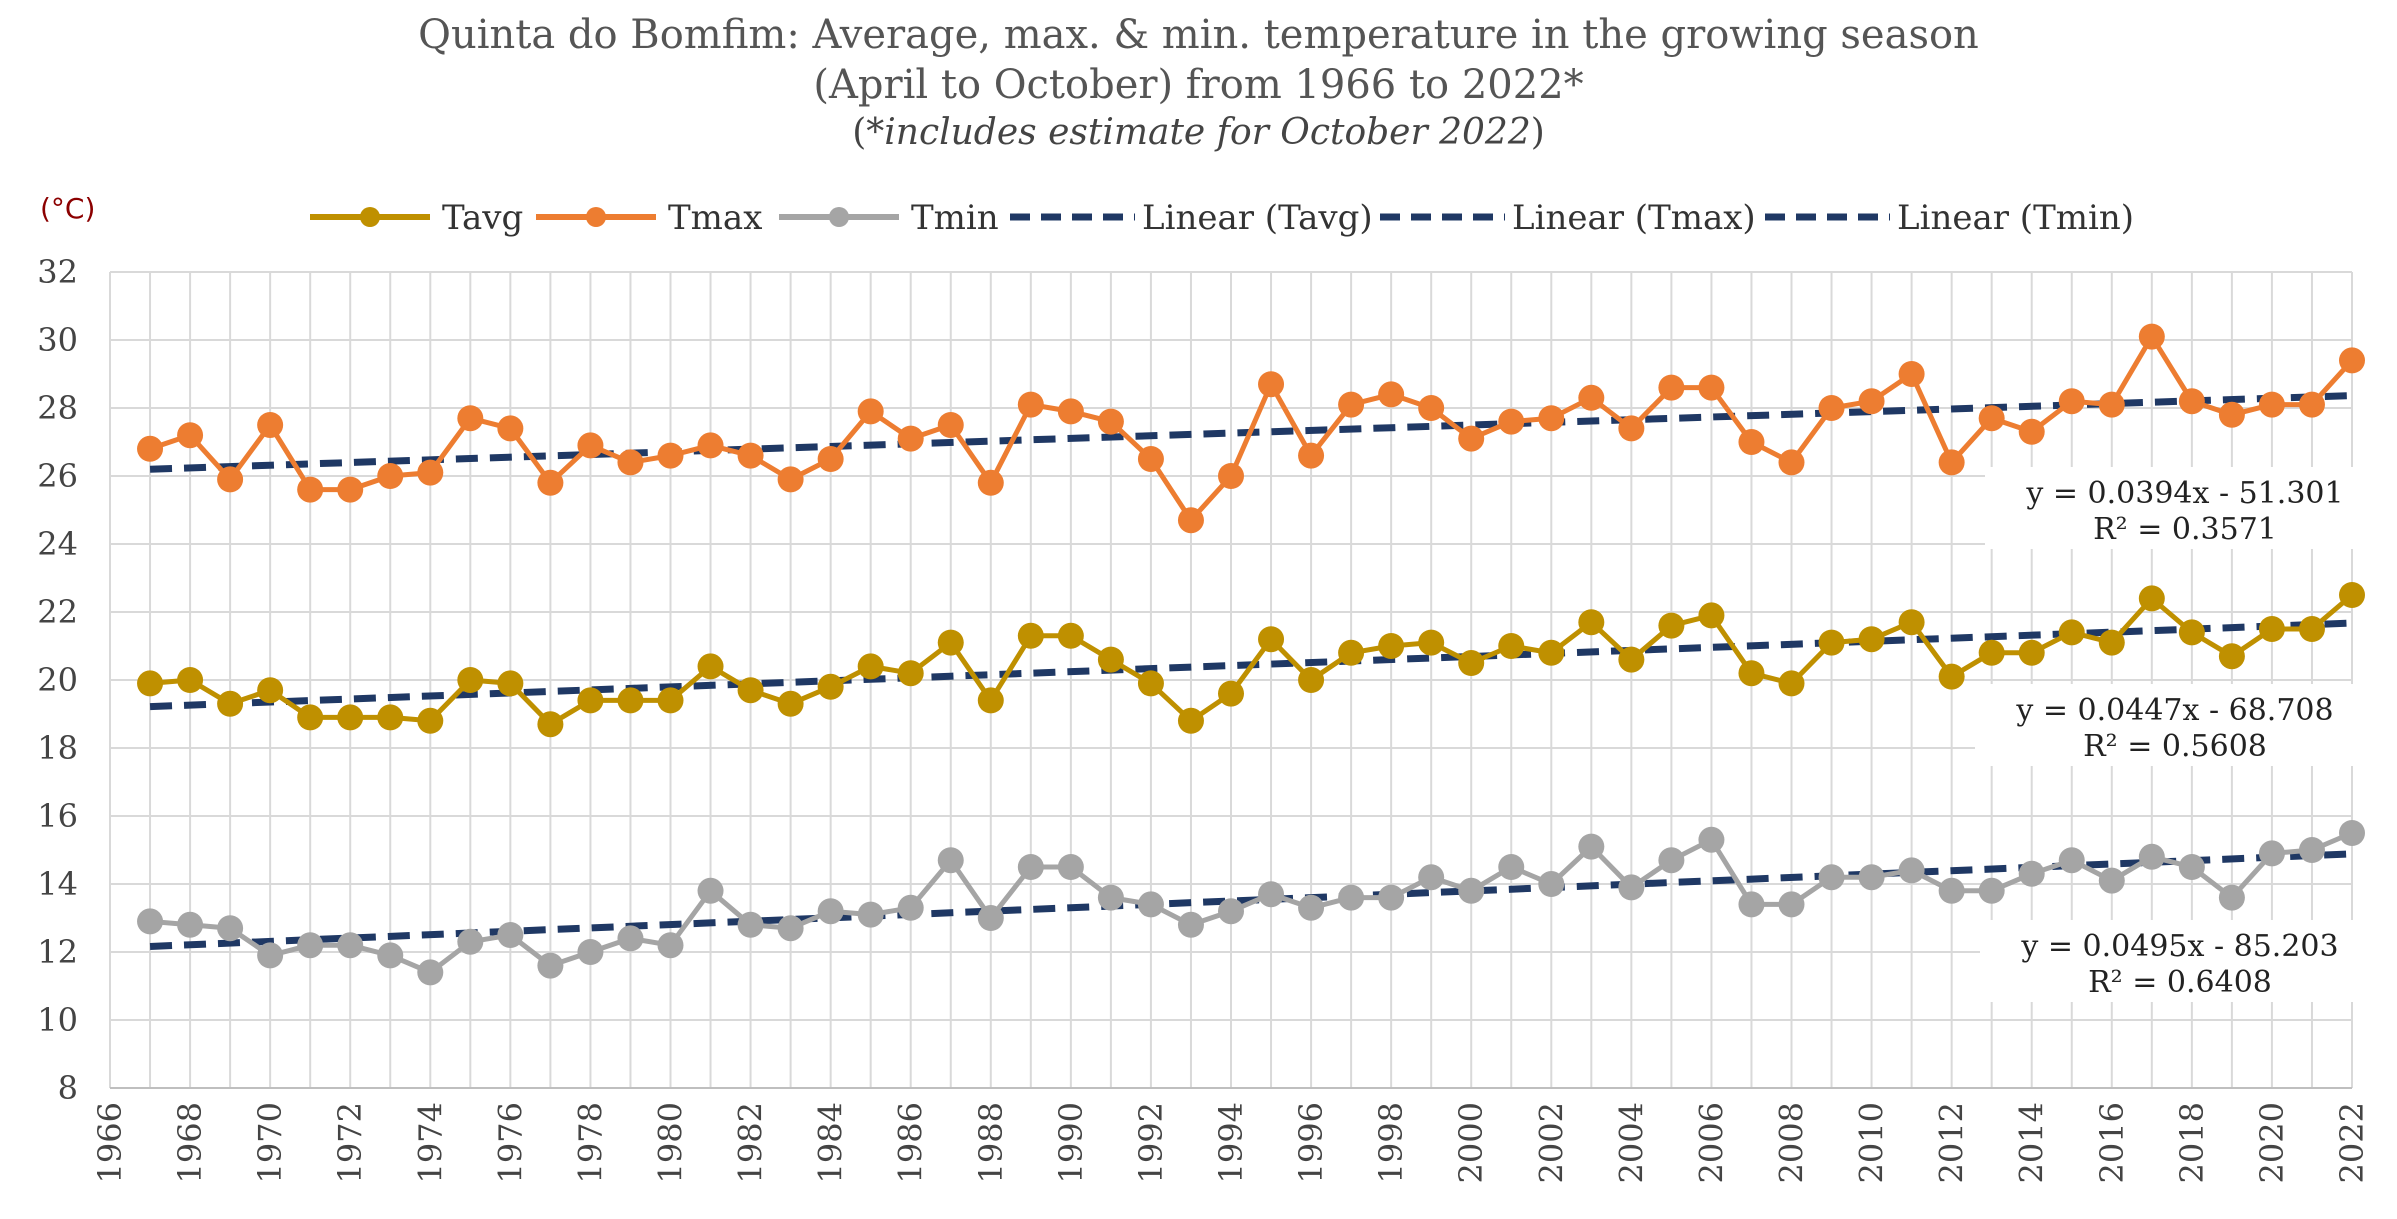 The image size is (2397, 1219). Describe the element at coordinates (2180, 982) in the screenshot. I see `trend-r-squared: R² = 0.6408` at that location.